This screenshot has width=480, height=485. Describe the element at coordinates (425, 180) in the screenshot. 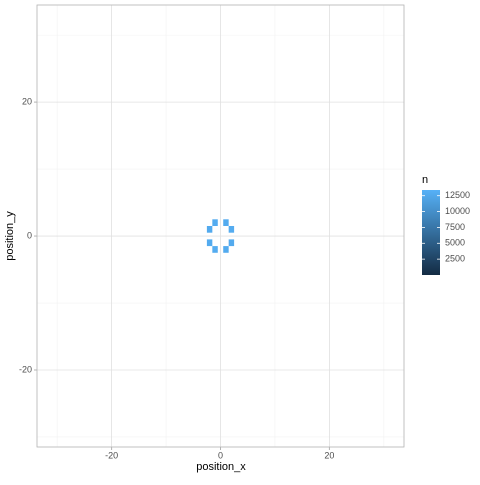

I see `legend-title: n` at that location.